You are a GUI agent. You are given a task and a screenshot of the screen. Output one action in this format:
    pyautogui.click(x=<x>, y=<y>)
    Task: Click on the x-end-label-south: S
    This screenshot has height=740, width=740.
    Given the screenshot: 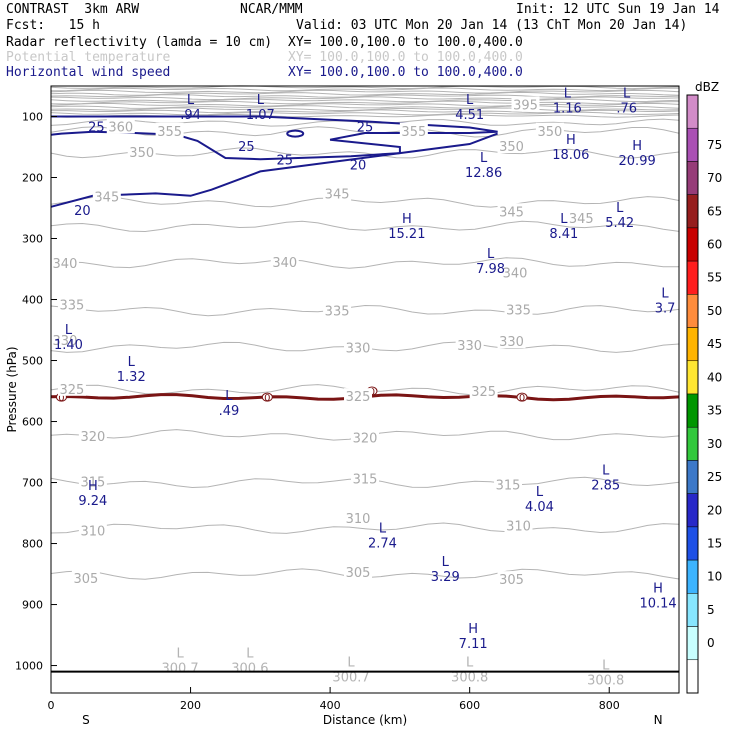 What is the action you would take?
    pyautogui.click(x=86, y=720)
    